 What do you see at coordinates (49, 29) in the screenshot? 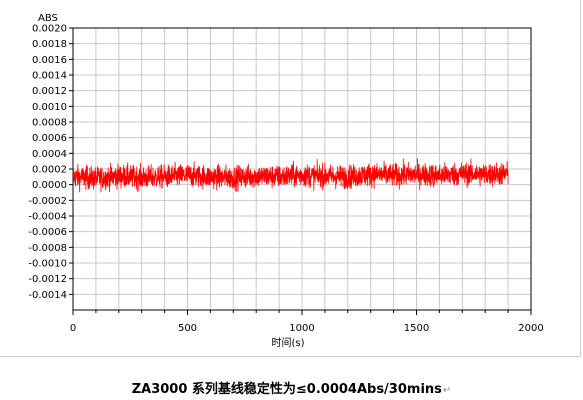
I see `y-tick-label: 0.0020` at bounding box center [49, 29].